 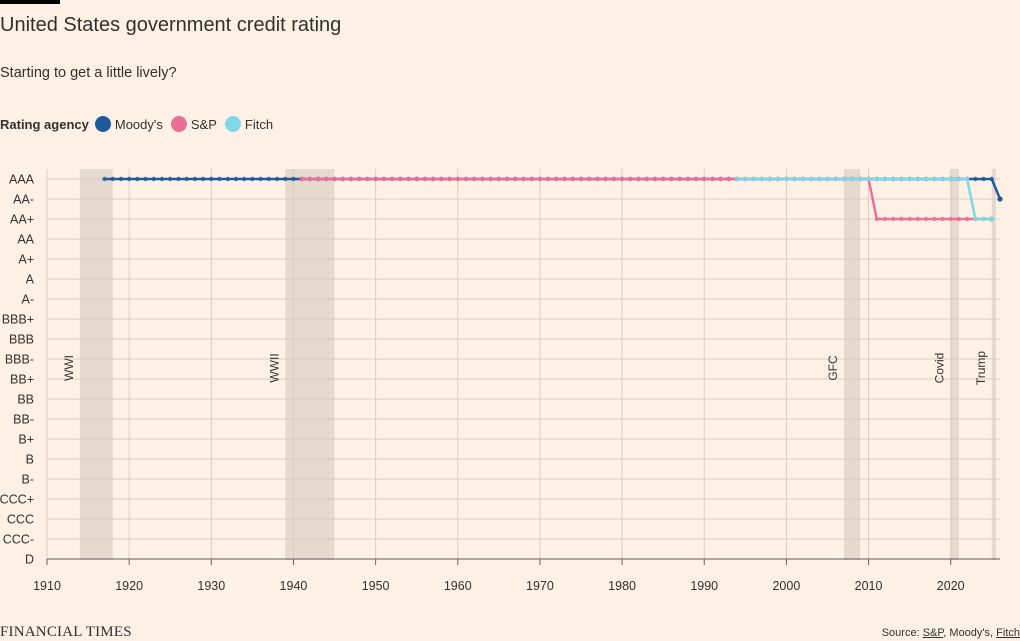 I want to click on source-sep-2: ,, so click(x=993, y=633).